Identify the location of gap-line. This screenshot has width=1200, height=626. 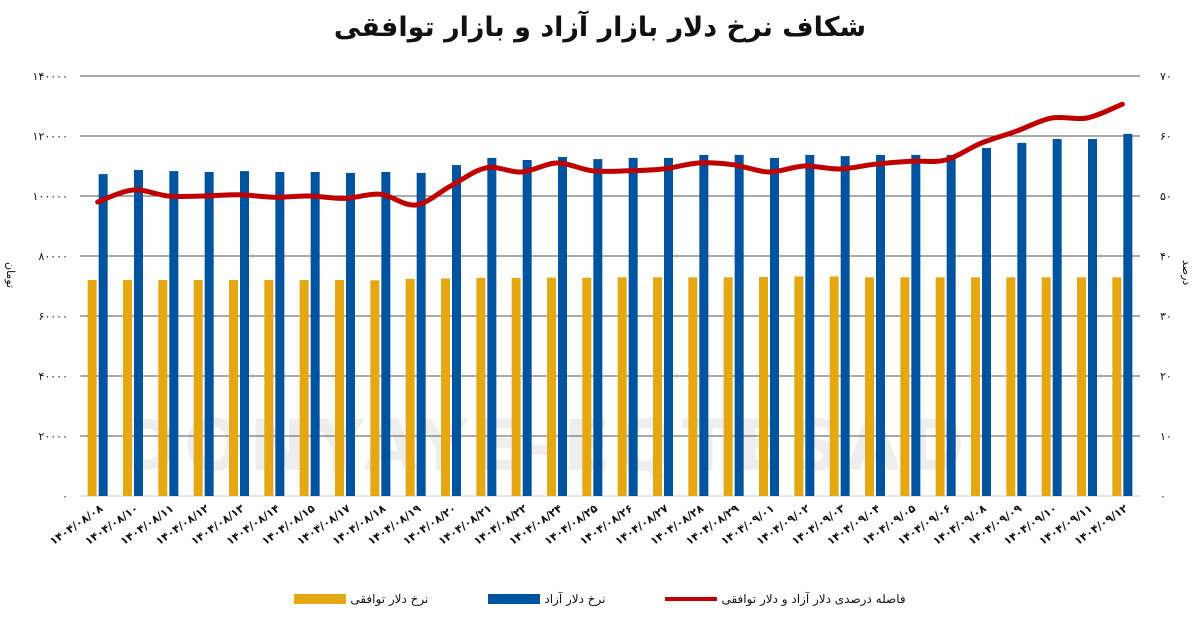
(610, 154).